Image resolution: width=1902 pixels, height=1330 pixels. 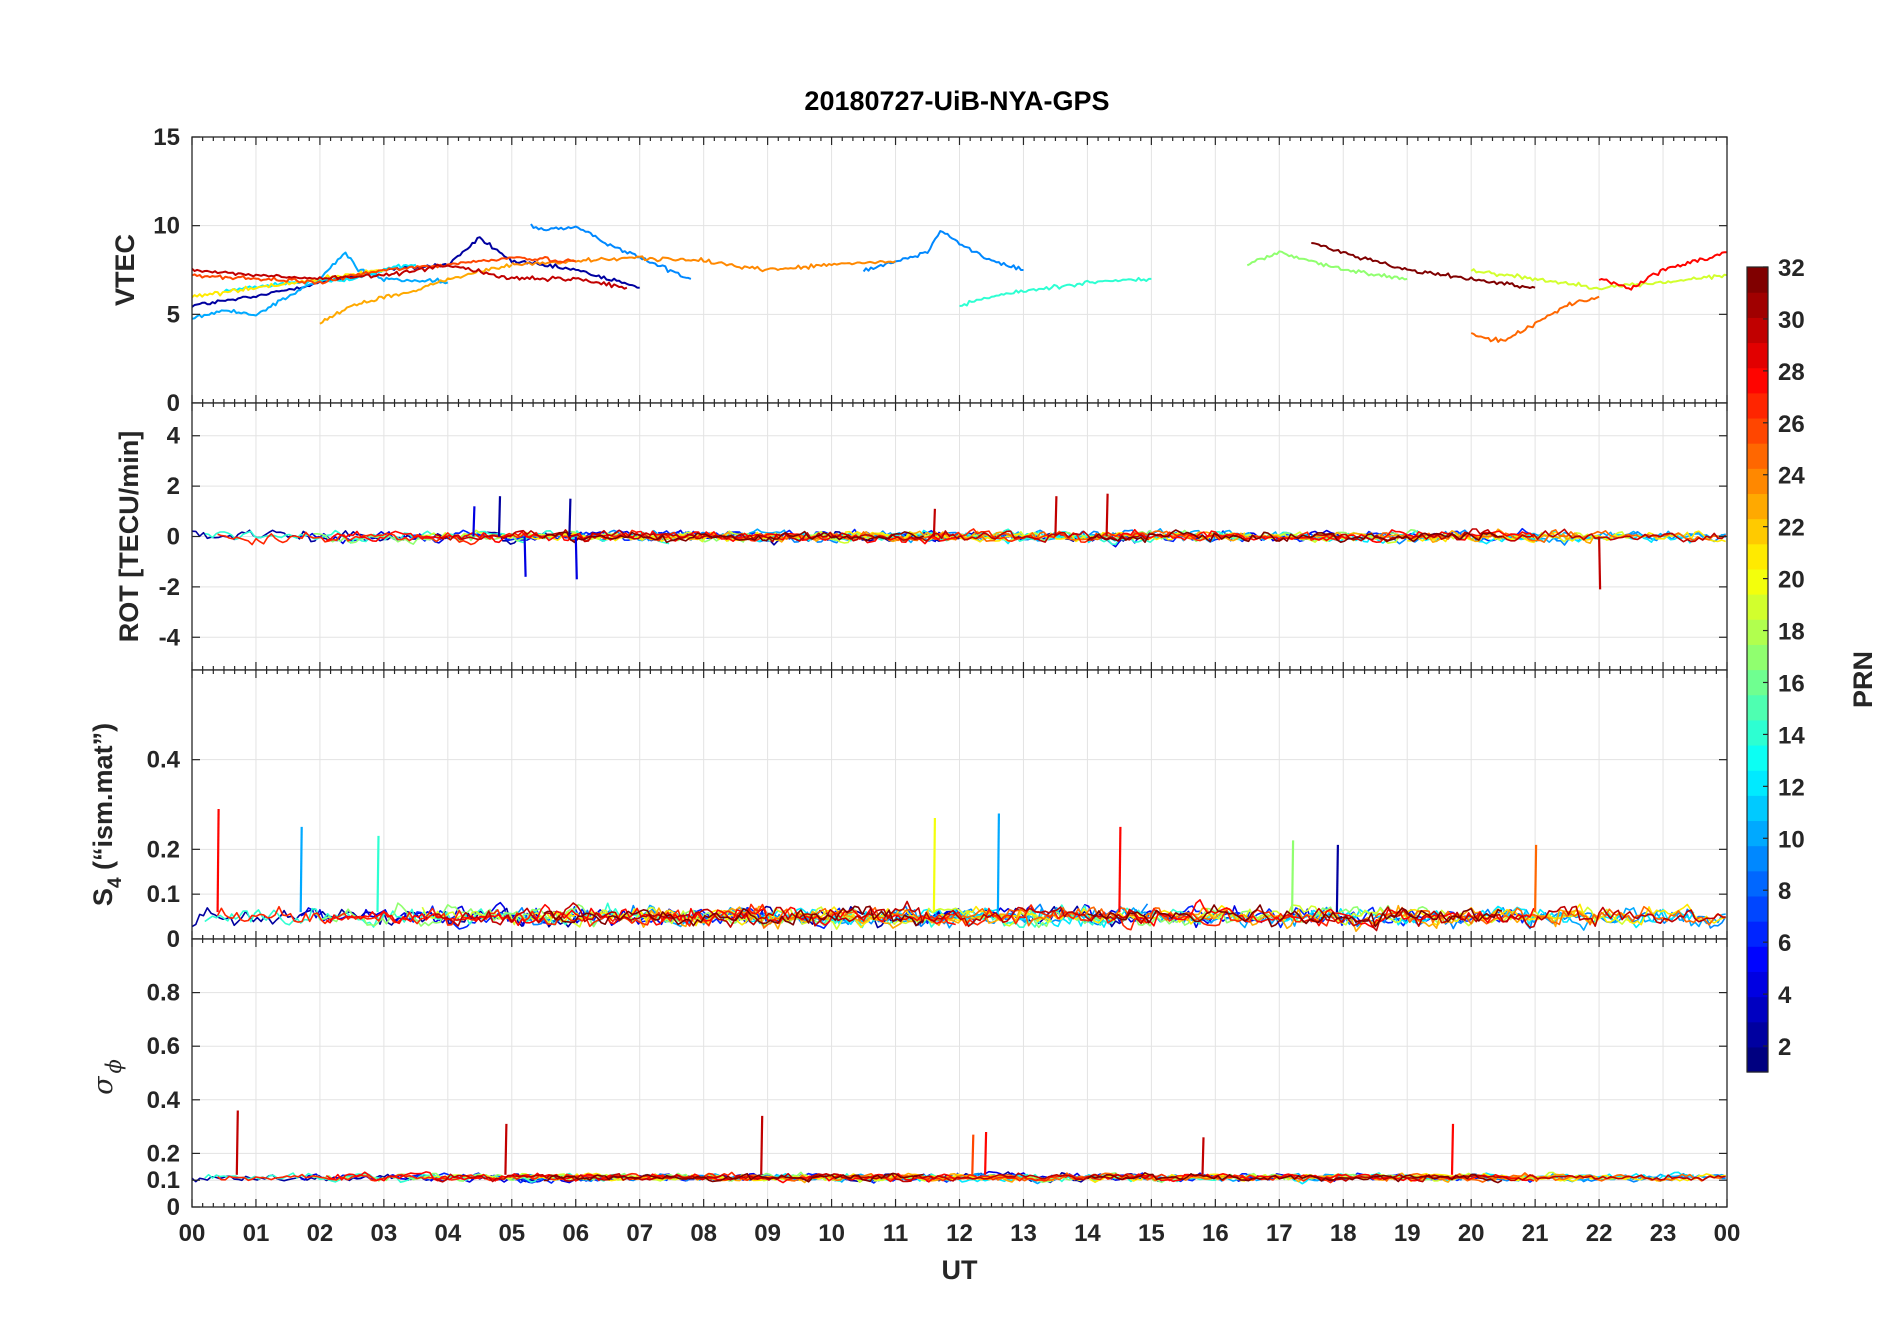 I want to click on colorbar-tick-label: 16, so click(x=1791, y=683).